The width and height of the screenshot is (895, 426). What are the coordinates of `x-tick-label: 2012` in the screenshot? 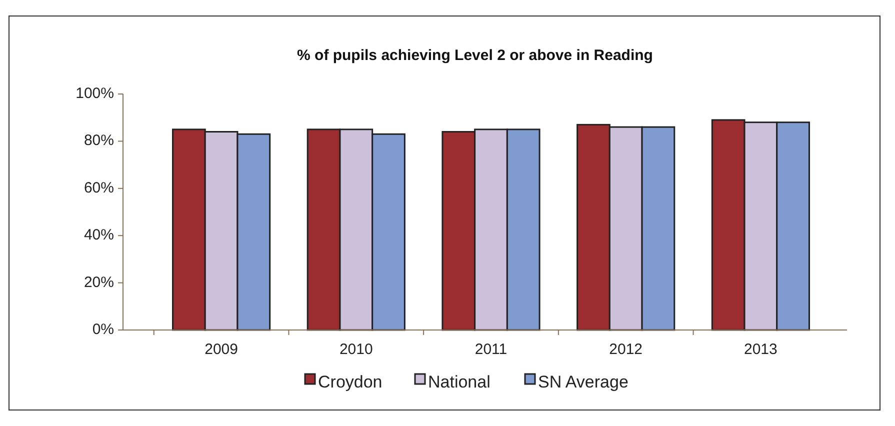 It's located at (626, 349).